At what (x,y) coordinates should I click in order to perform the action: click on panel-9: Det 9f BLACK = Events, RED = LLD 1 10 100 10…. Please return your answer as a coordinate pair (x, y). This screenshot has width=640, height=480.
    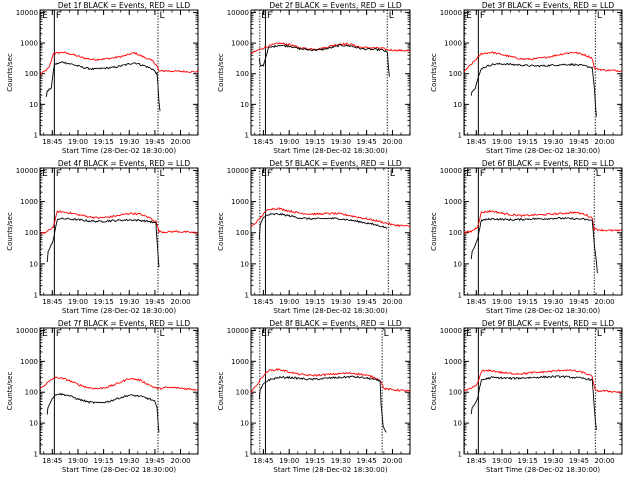
    Looking at the image, I should click on (526, 396).